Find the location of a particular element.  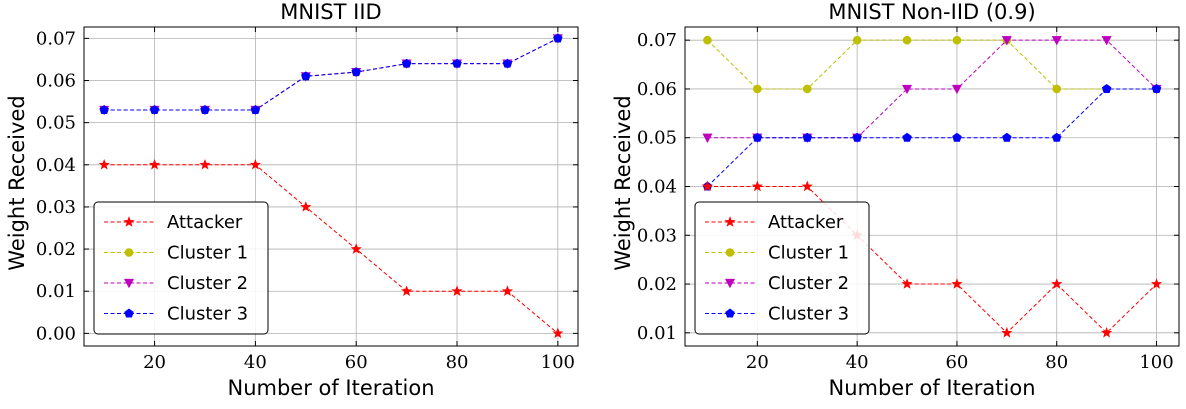

legend-label: Cluster 1 is located at coordinates (808, 253).